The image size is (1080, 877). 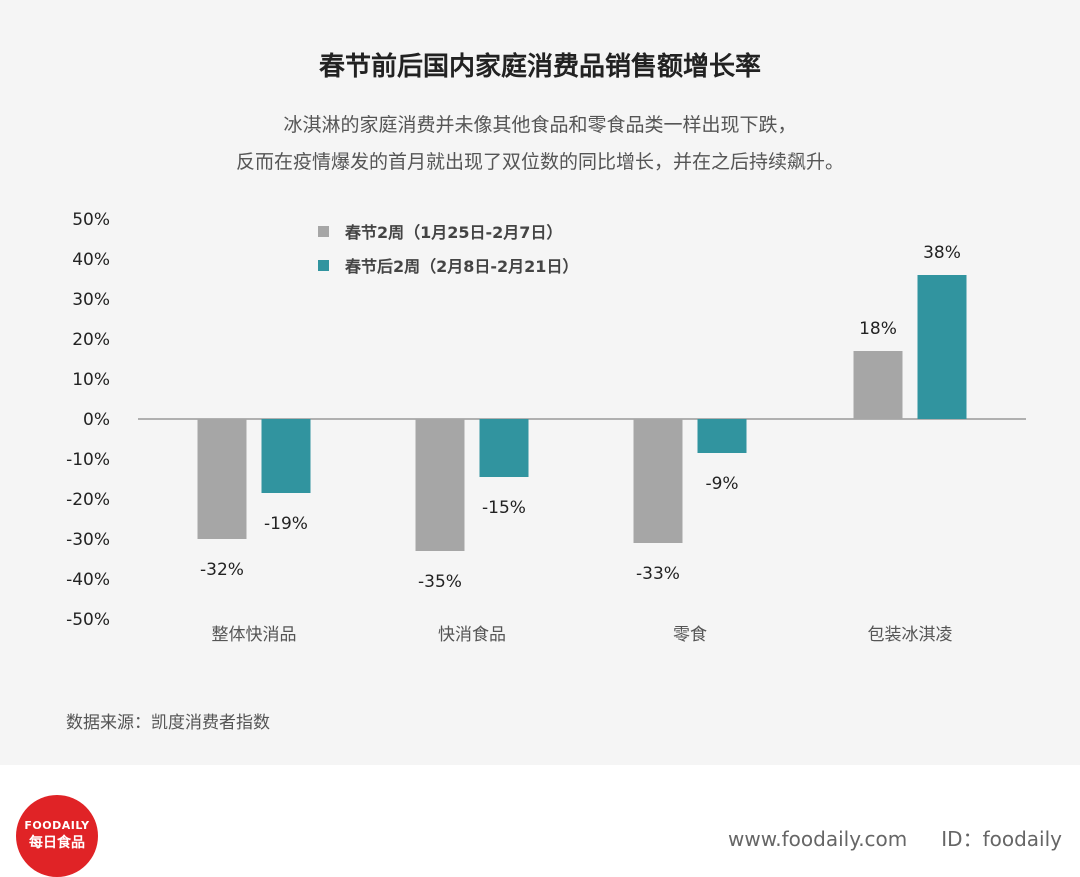 What do you see at coordinates (942, 253) in the screenshot?
I see `data-label: 38%` at bounding box center [942, 253].